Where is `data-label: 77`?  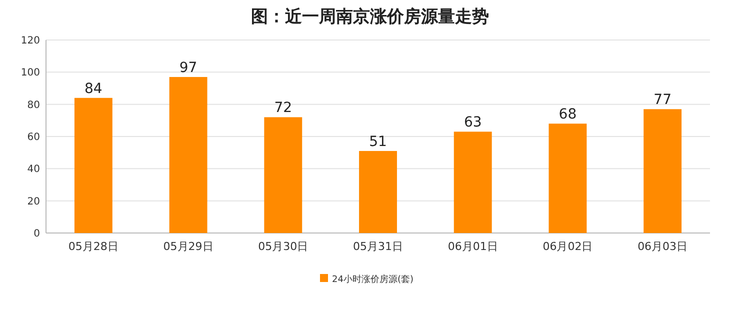
data-label: 77 is located at coordinates (663, 100).